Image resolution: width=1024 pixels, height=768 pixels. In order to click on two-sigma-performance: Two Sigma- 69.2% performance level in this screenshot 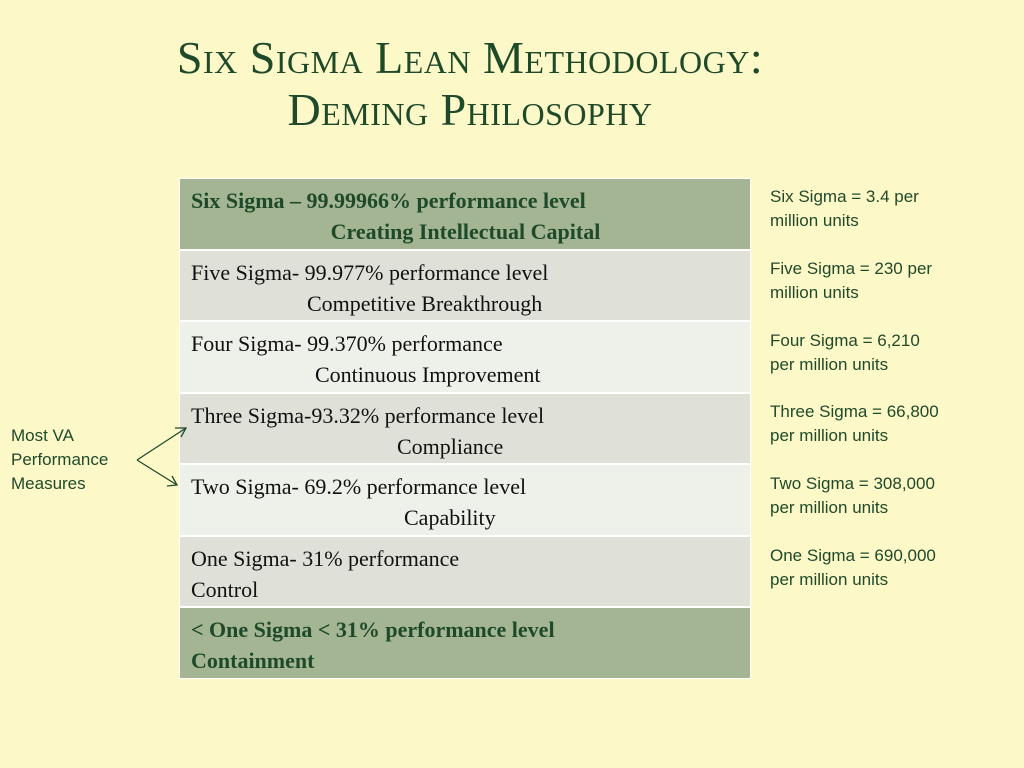, I will do `click(359, 486)`.